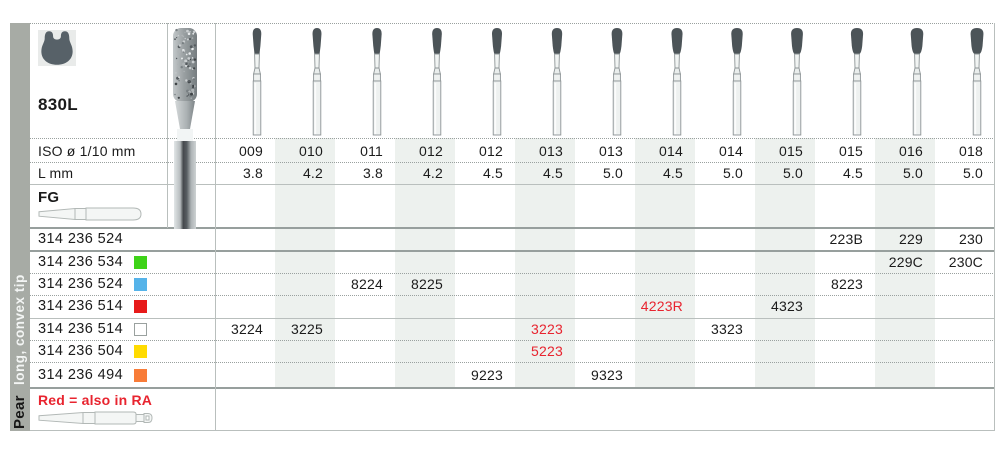 Image resolution: width=1000 pixels, height=451 pixels. I want to click on iso-value: 009, so click(251, 151).